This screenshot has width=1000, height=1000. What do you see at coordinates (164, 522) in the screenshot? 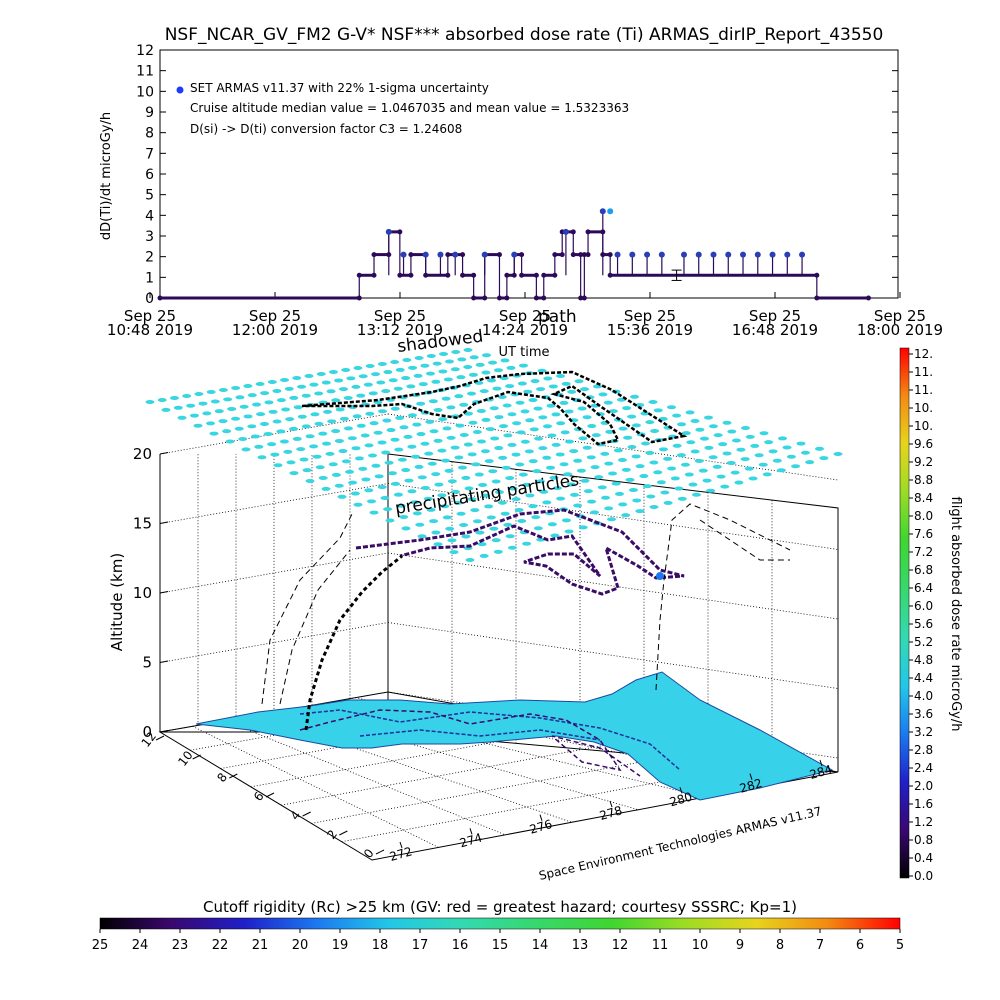
I see `altitude-tick-mark` at bounding box center [164, 522].